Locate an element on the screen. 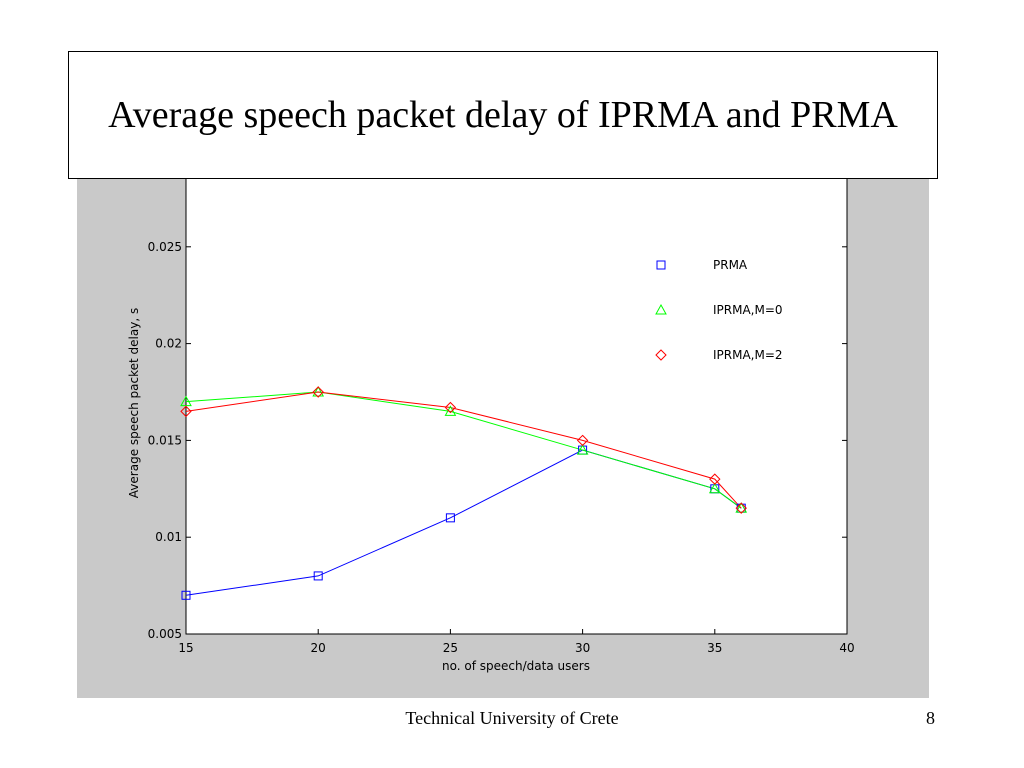 The height and width of the screenshot is (768, 1024). y-tick-label: 0.005 is located at coordinates (165, 634).